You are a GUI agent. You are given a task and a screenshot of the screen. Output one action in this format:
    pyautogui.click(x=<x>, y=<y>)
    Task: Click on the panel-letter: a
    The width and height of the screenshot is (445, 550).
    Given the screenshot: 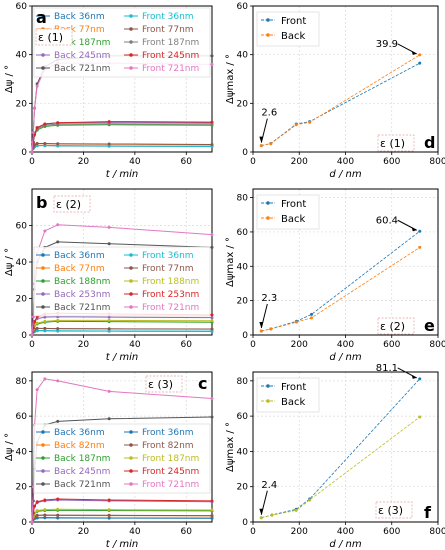 What is the action you would take?
    pyautogui.click(x=41, y=17)
    